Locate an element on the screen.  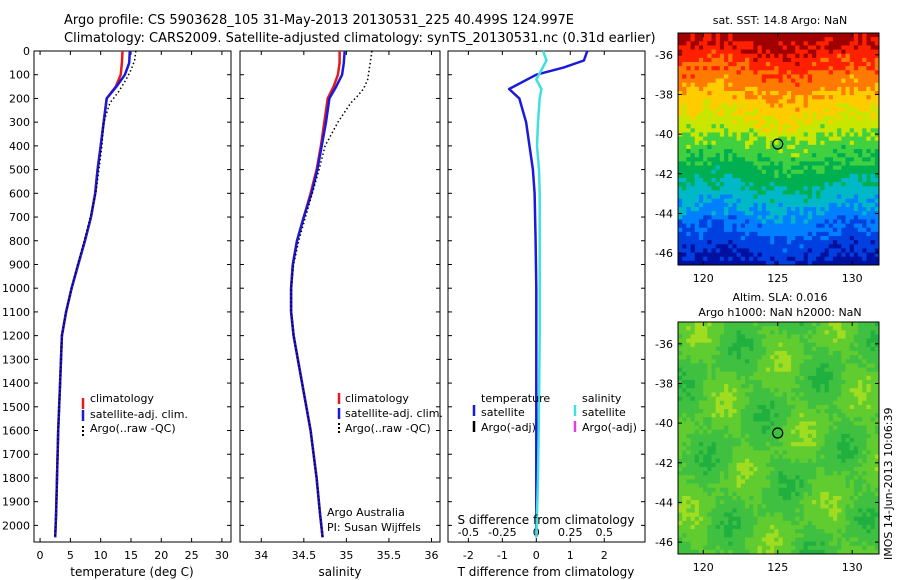
x-tick-label: 5 is located at coordinates (70, 555).